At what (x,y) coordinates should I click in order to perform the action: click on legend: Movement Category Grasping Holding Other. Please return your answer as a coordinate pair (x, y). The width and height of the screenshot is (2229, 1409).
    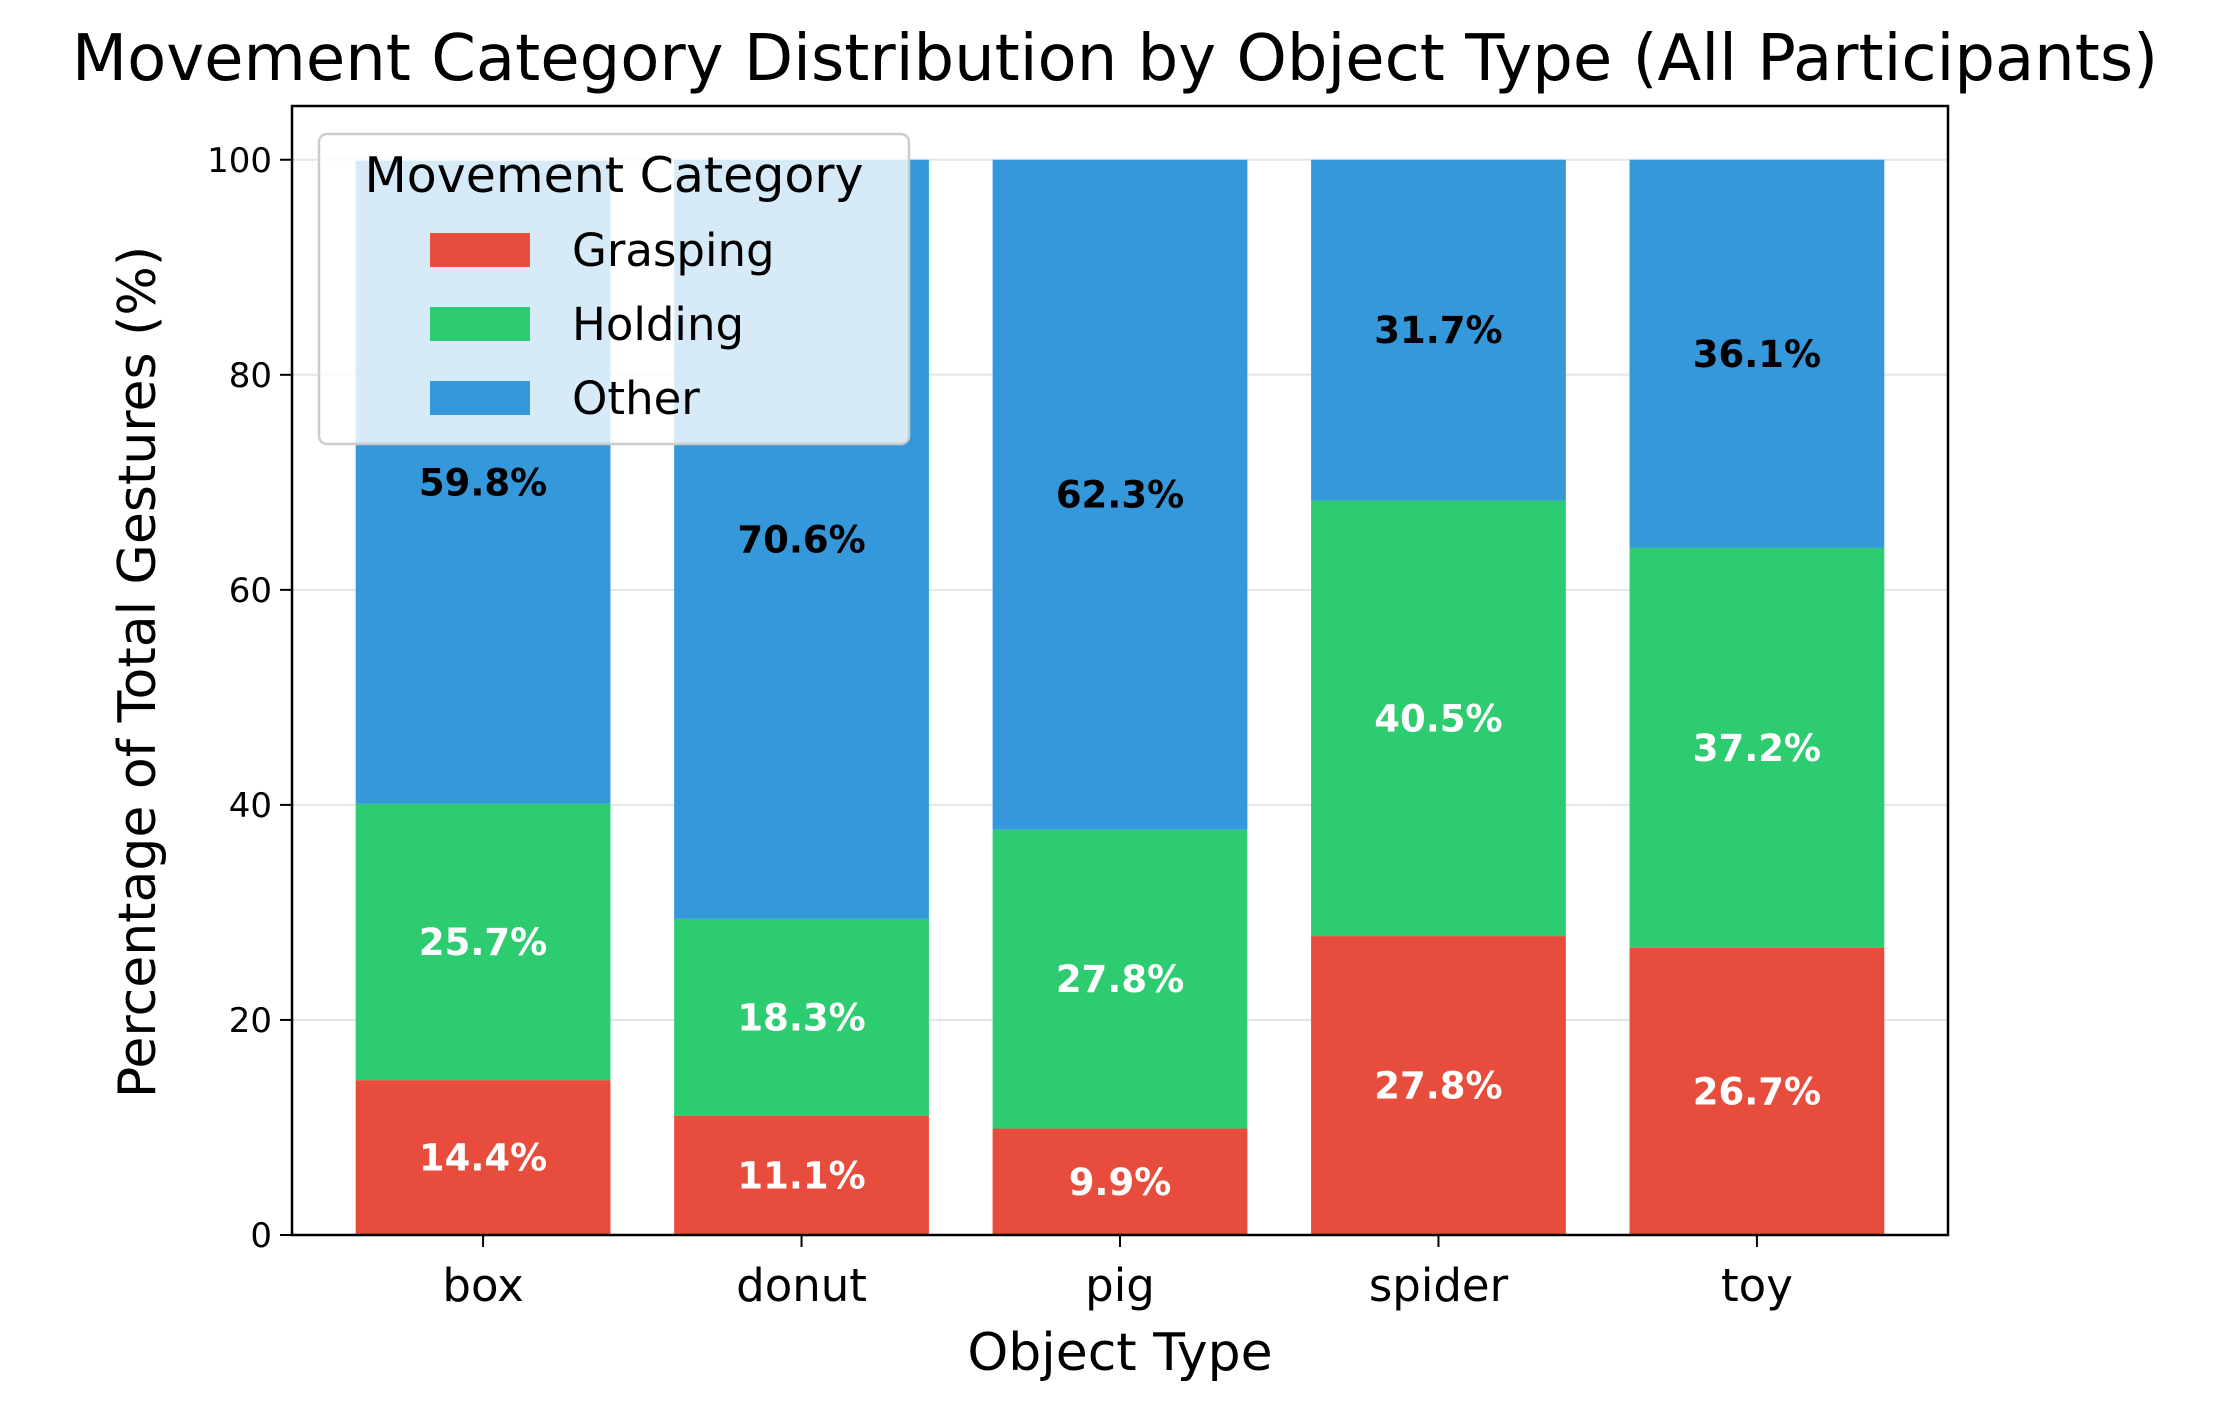
    Looking at the image, I should click on (614, 289).